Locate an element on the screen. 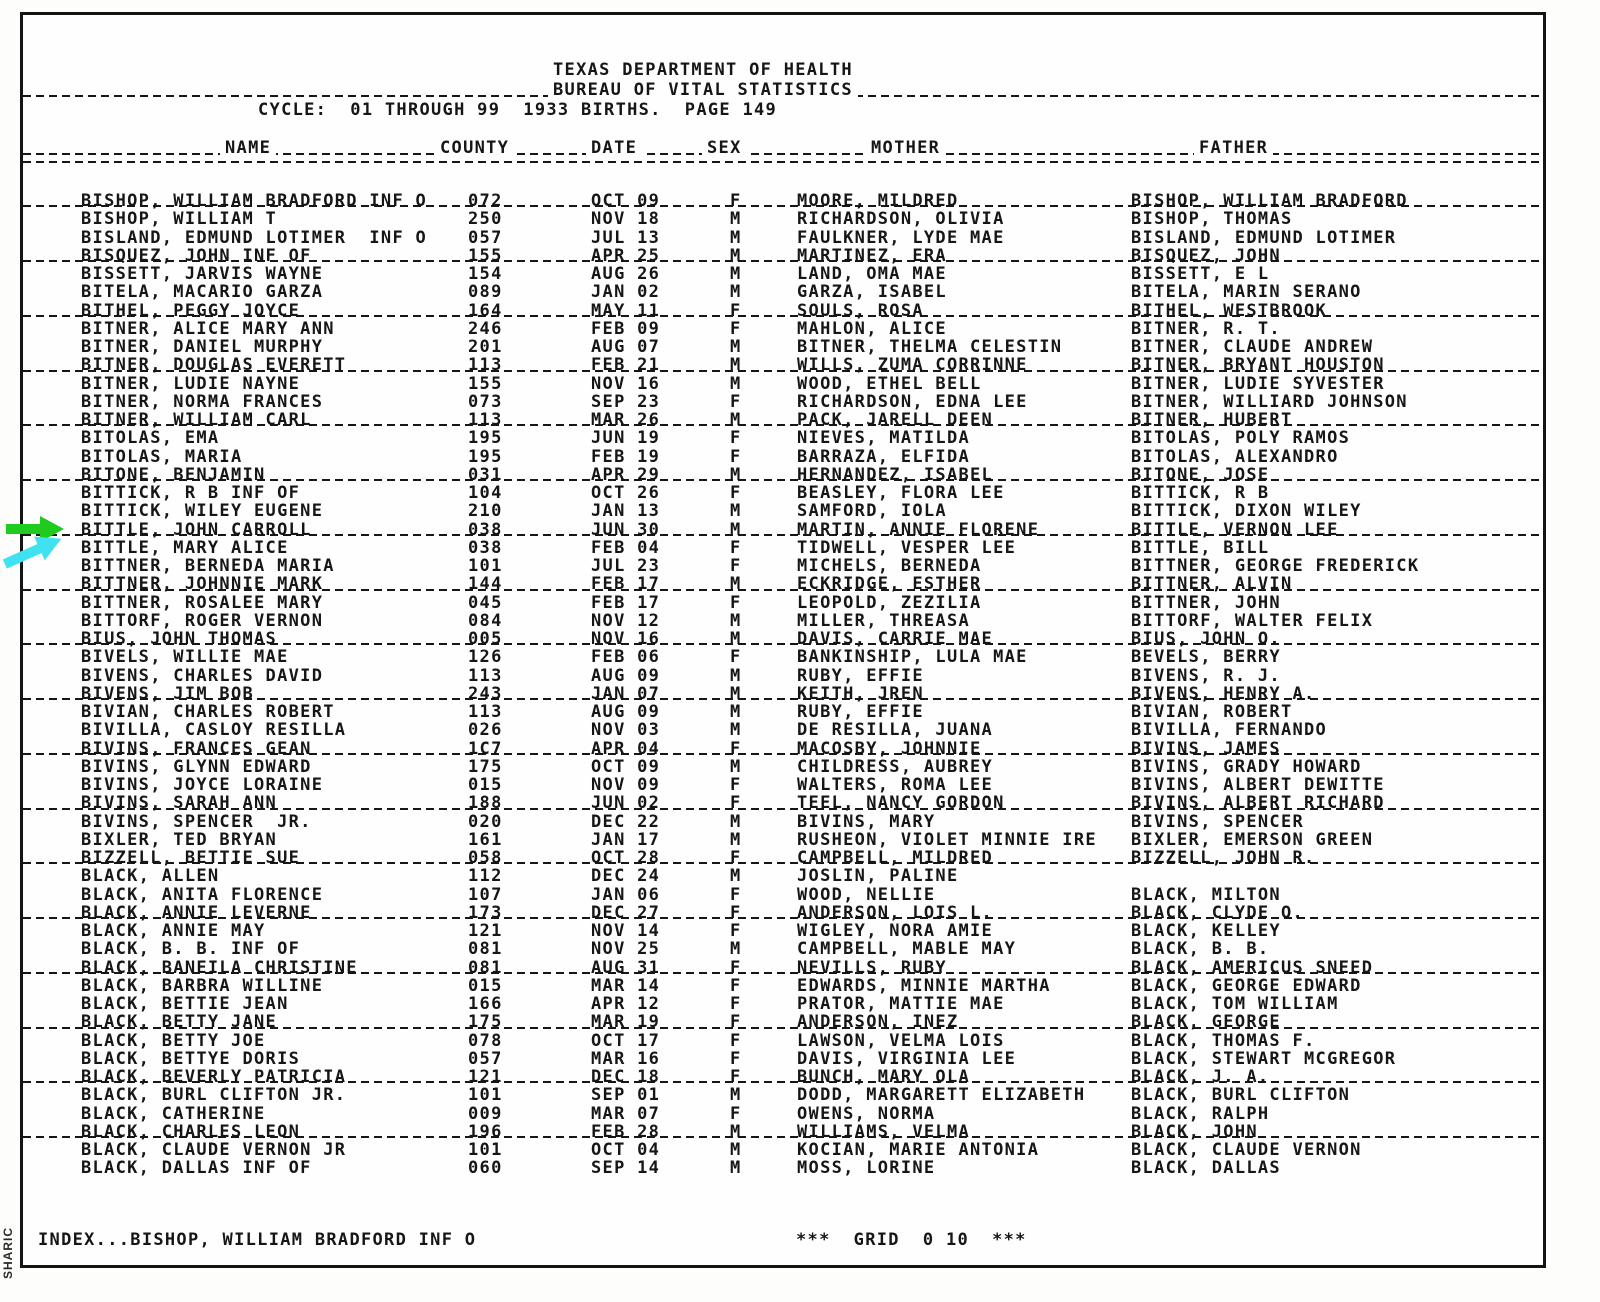  cell-father: BITTICK, DIXON WILEY is located at coordinates (1246, 511).